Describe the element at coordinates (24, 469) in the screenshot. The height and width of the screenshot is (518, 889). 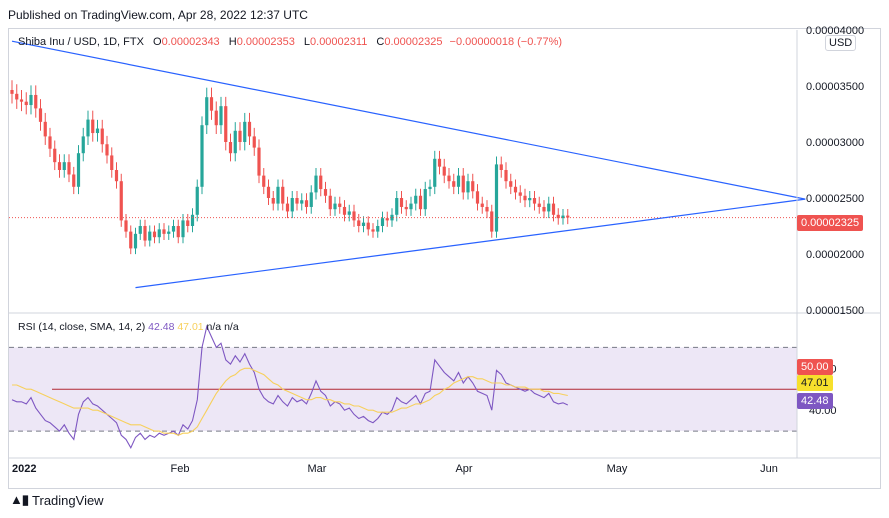
I see `time-tick-label: 2022` at that location.